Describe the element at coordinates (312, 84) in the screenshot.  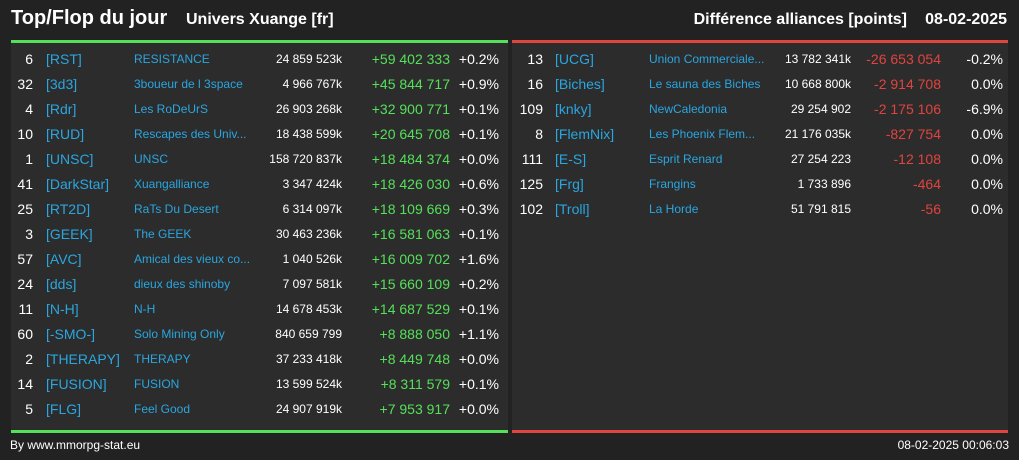
I see `alliance-points: 4 966 767k` at that location.